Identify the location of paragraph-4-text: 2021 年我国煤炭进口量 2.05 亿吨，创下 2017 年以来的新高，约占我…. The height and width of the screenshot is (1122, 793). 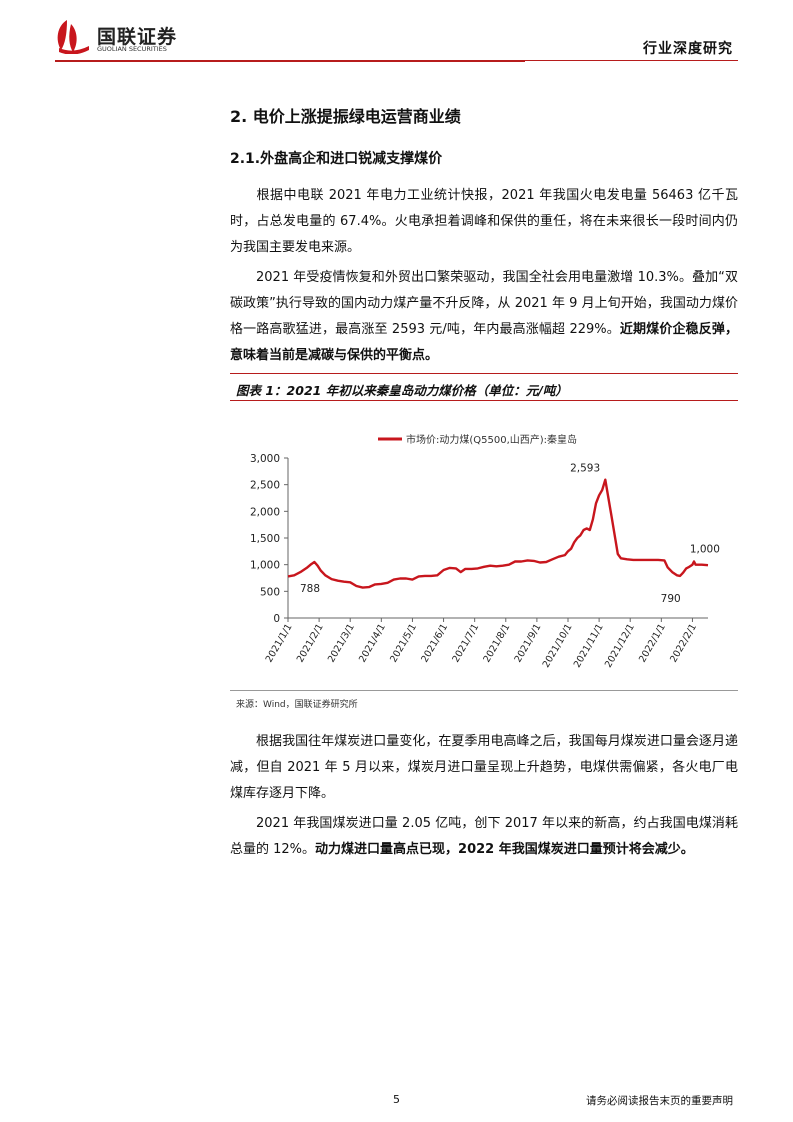
(484, 836).